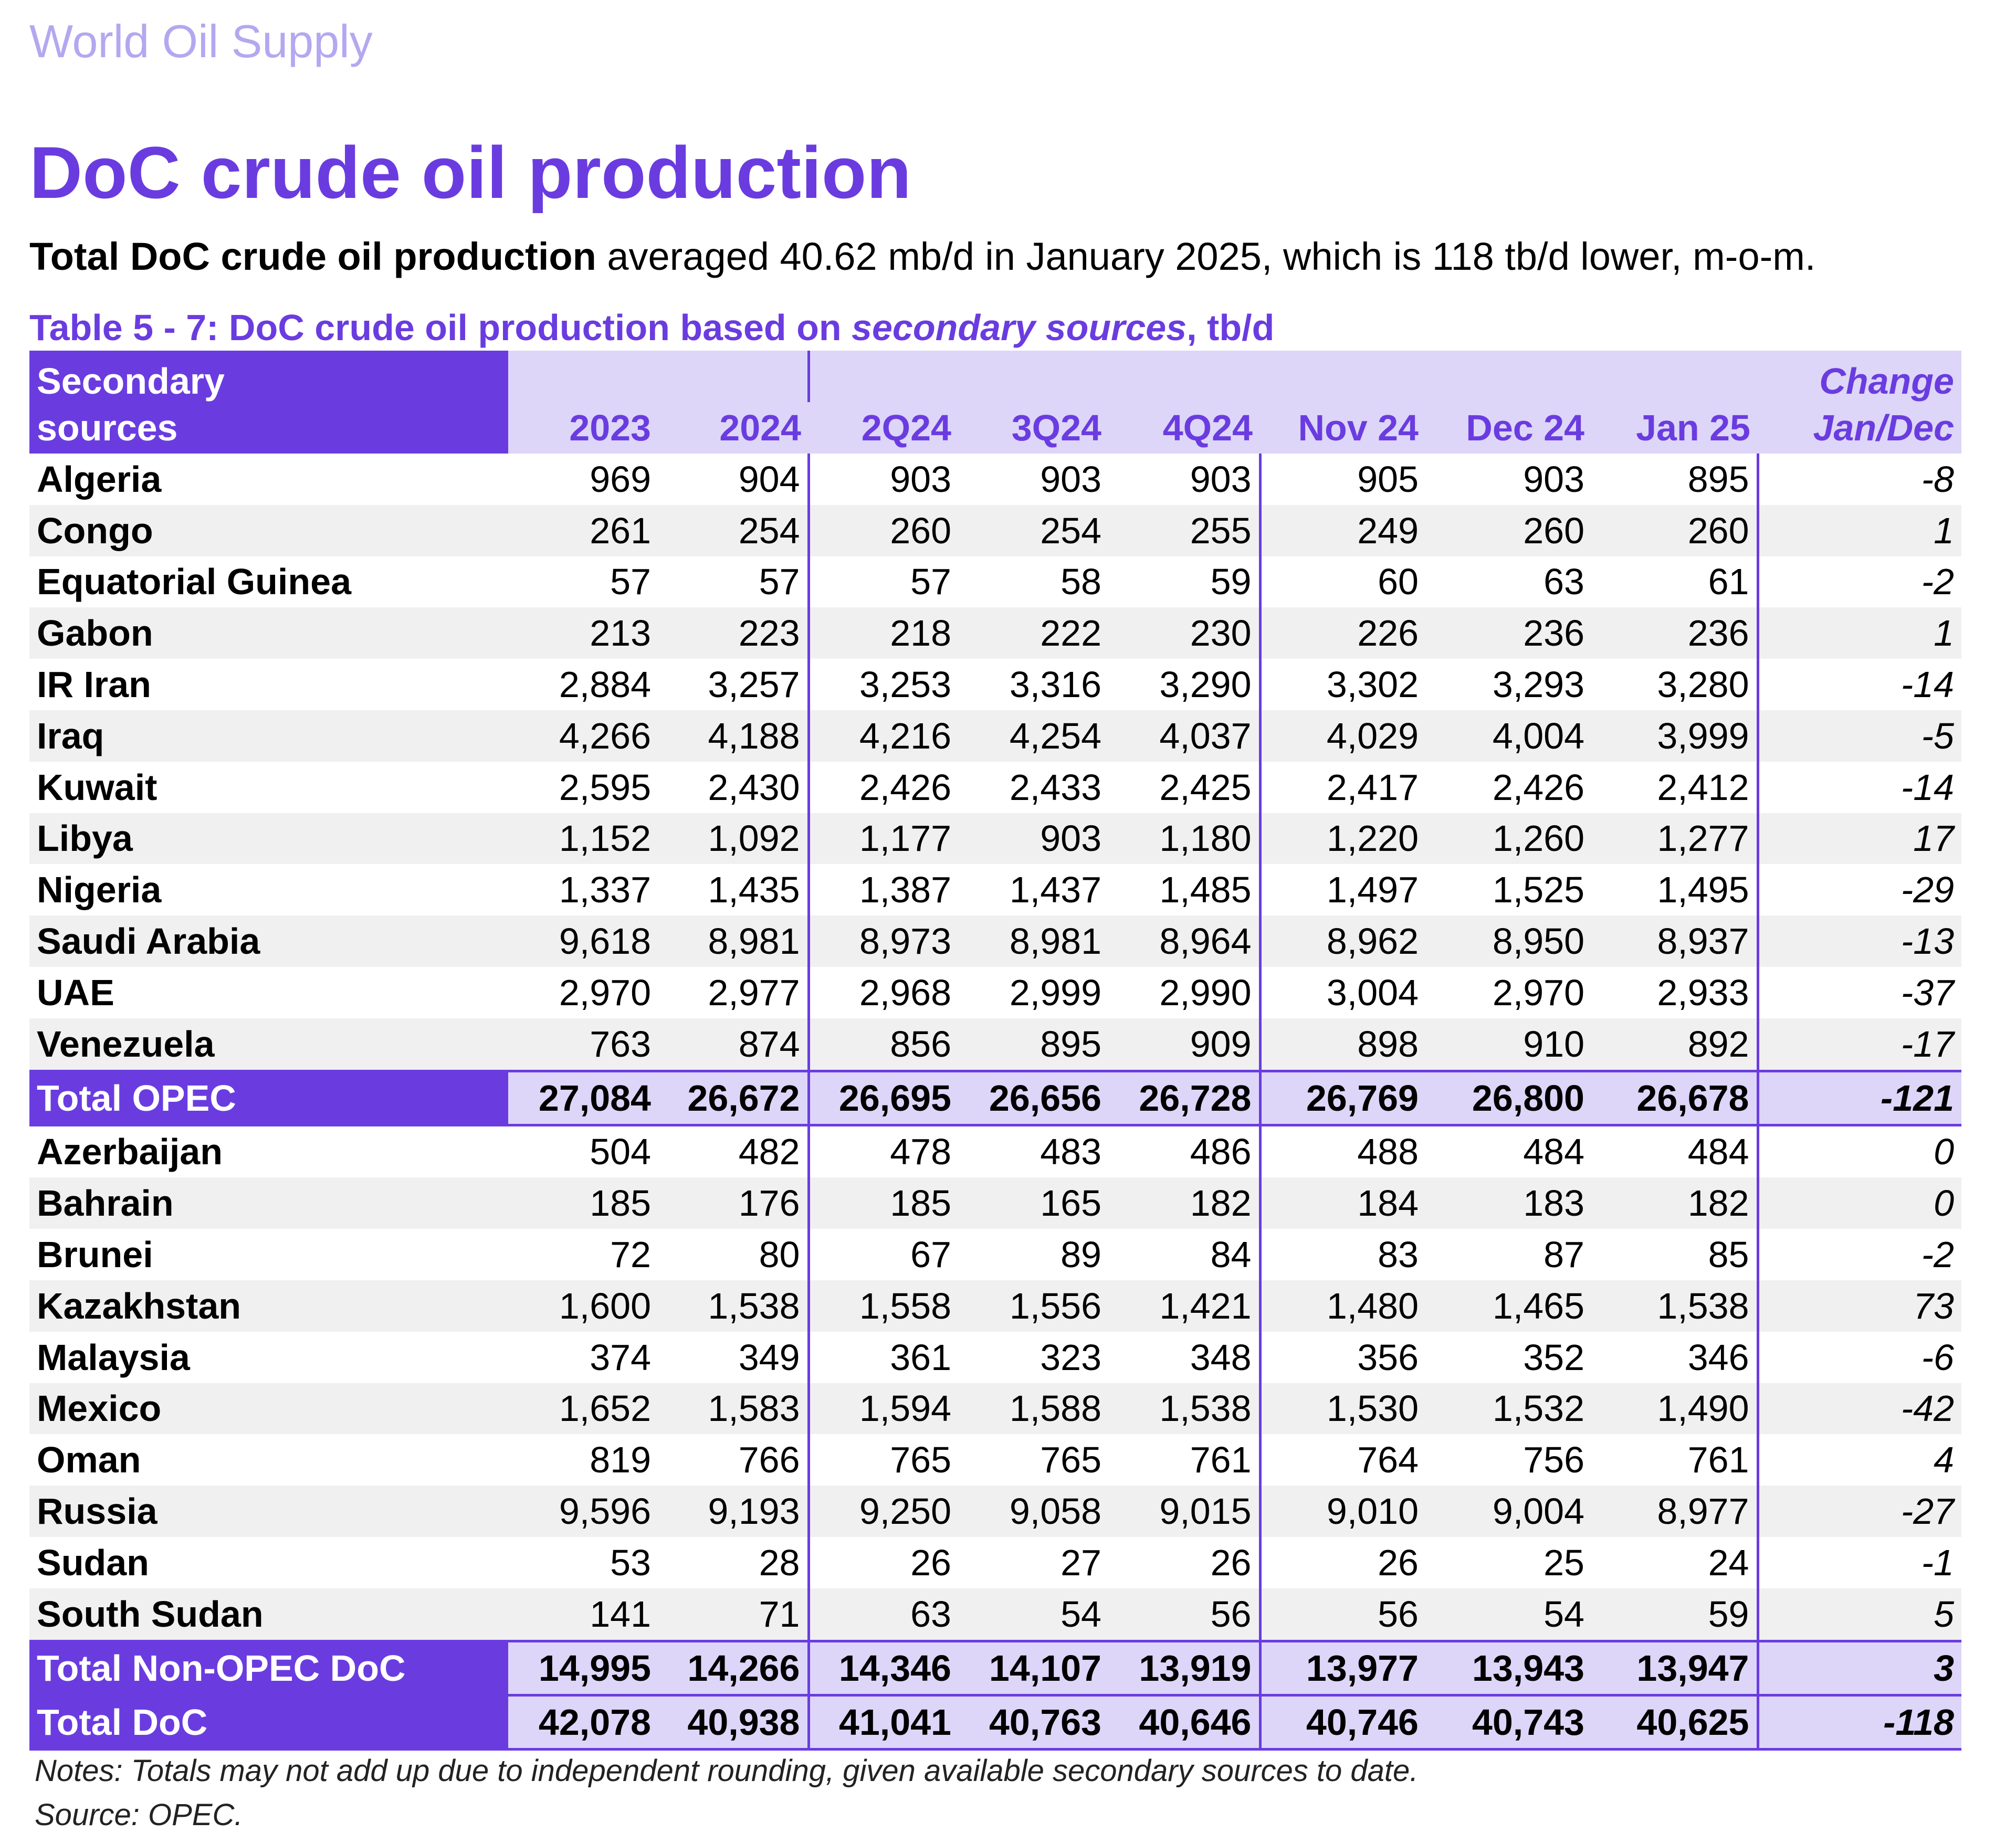 The height and width of the screenshot is (1833, 2016). What do you see at coordinates (905, 787) in the screenshot?
I see `value-cell: 2,426` at bounding box center [905, 787].